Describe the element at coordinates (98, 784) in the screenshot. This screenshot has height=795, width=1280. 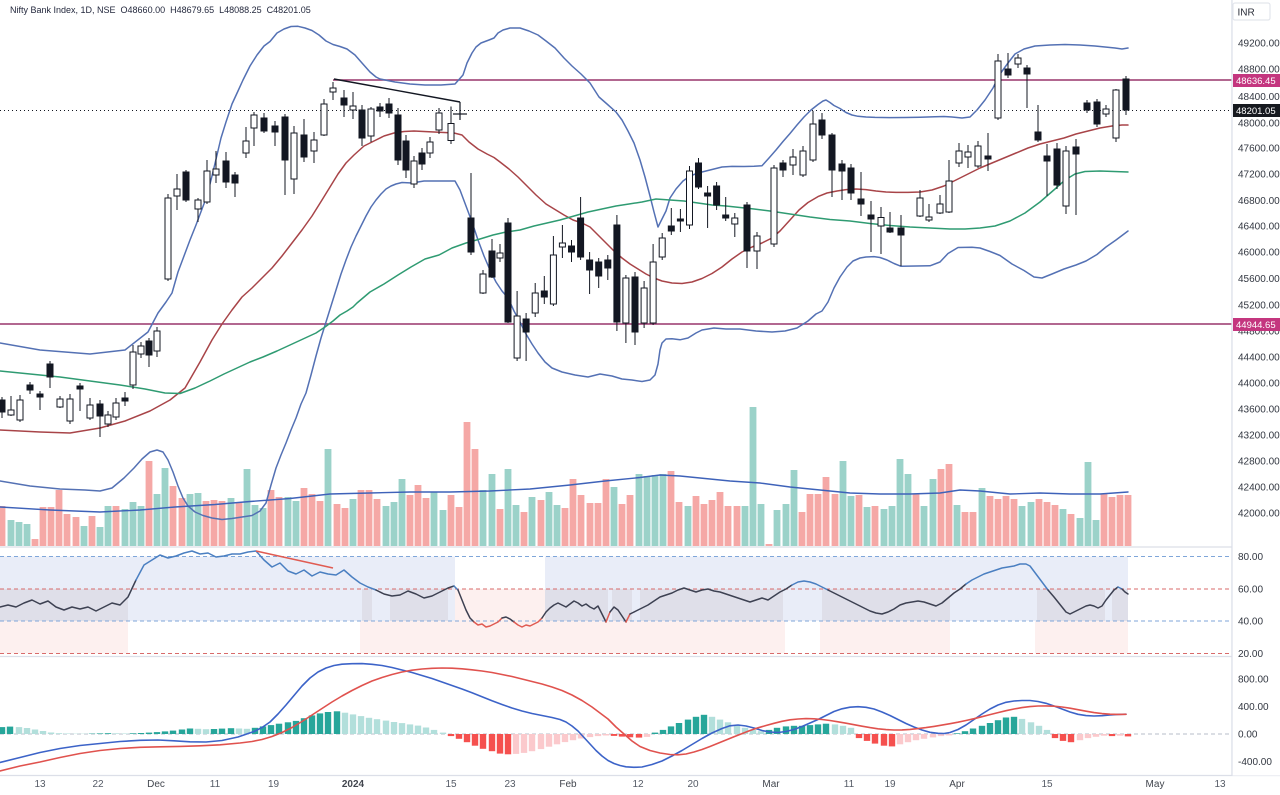
I see `svg-text: 22` at that location.